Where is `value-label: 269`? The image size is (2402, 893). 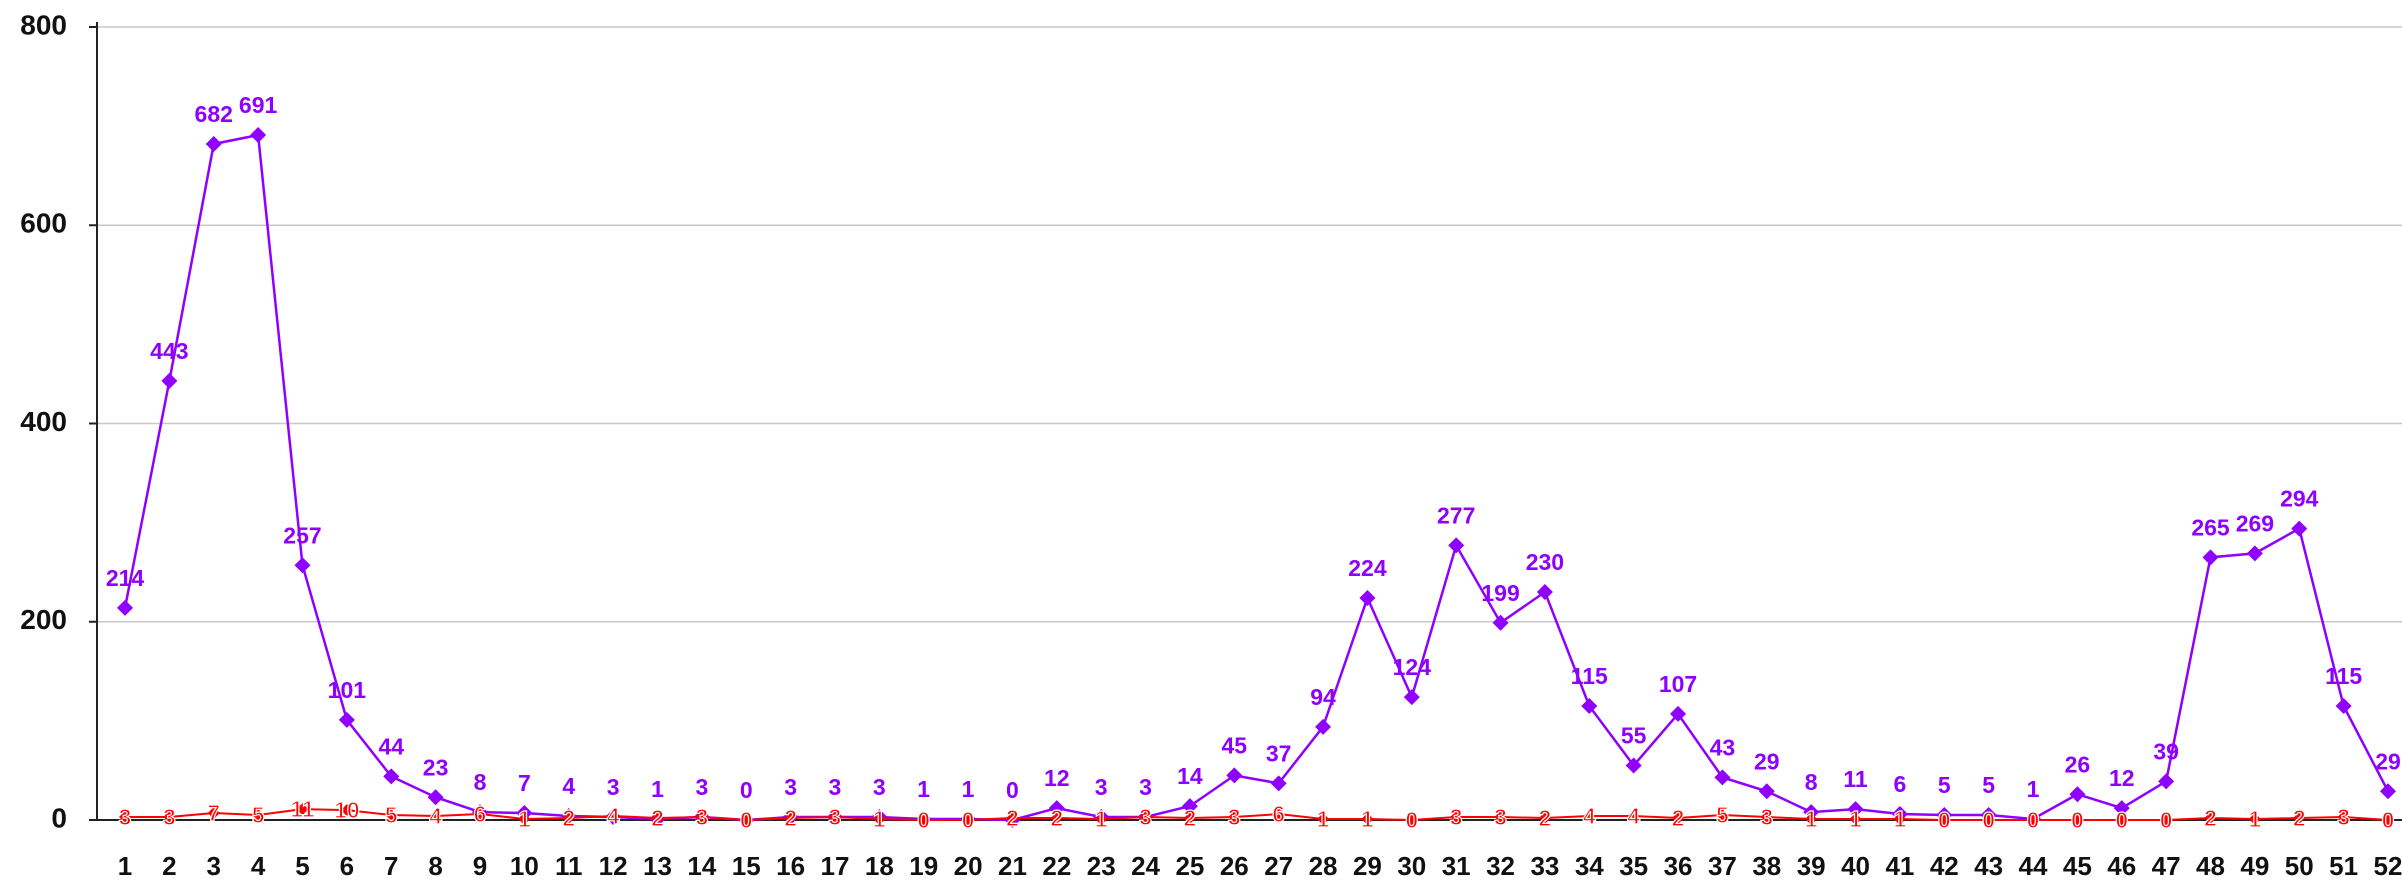
value-label: 269 is located at coordinates (2255, 523).